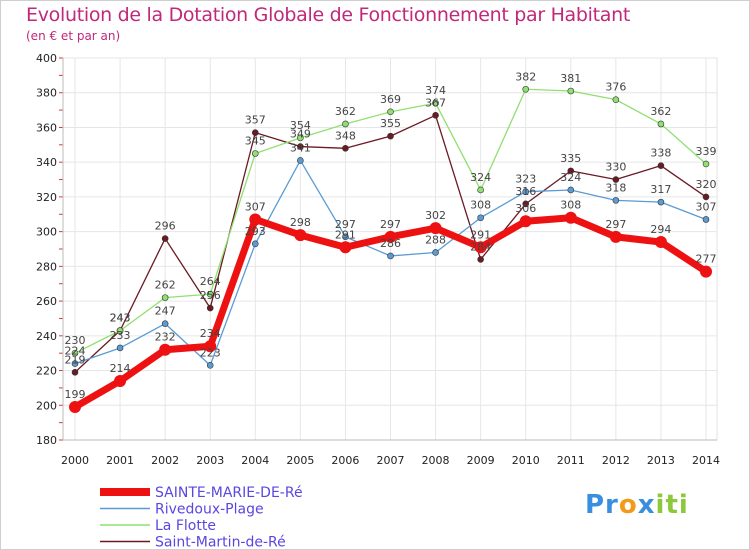  What do you see at coordinates (165, 285) in the screenshot?
I see `data-label: 262` at bounding box center [165, 285].